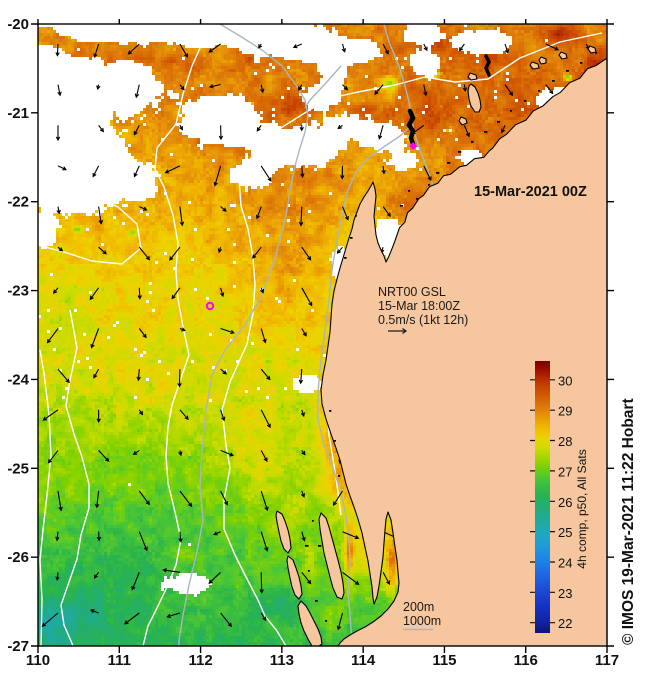  Describe the element at coordinates (418, 607) in the screenshot. I see `contour-label-200m: 200m` at that location.